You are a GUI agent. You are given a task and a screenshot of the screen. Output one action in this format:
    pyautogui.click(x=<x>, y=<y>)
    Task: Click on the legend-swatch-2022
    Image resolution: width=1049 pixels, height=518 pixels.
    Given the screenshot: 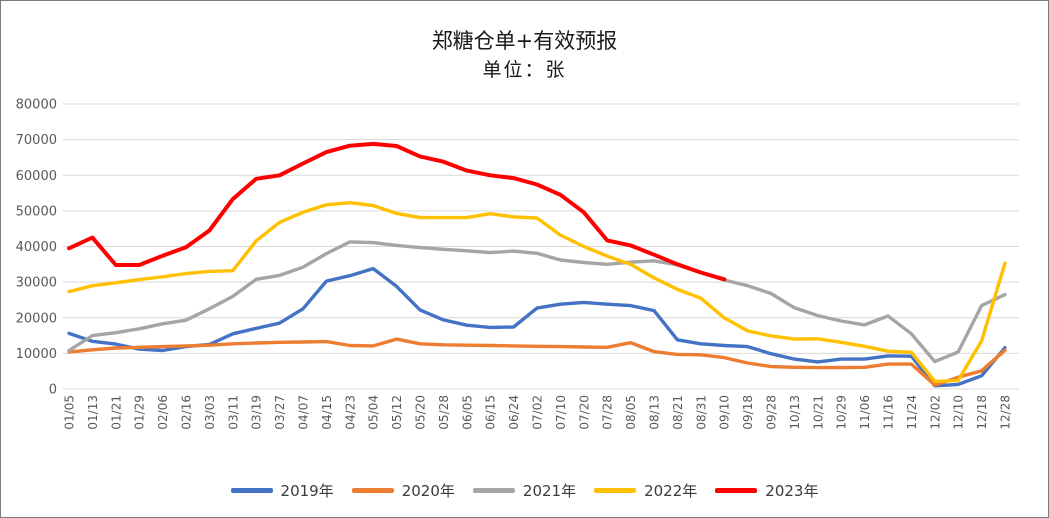 What is the action you would take?
    pyautogui.click(x=615, y=490)
    